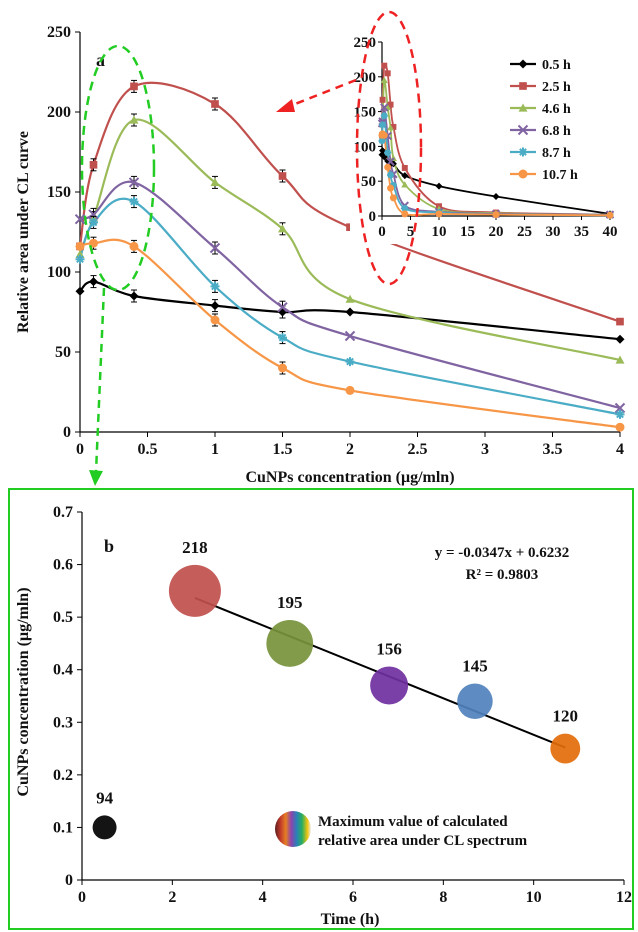 This screenshot has height=932, width=638. I want to click on red-highlight-ellipse, so click(389, 148).